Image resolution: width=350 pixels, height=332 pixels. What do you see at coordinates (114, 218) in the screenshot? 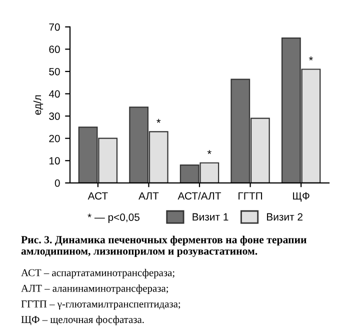
I see `text: * — p<0,05` at bounding box center [114, 218].